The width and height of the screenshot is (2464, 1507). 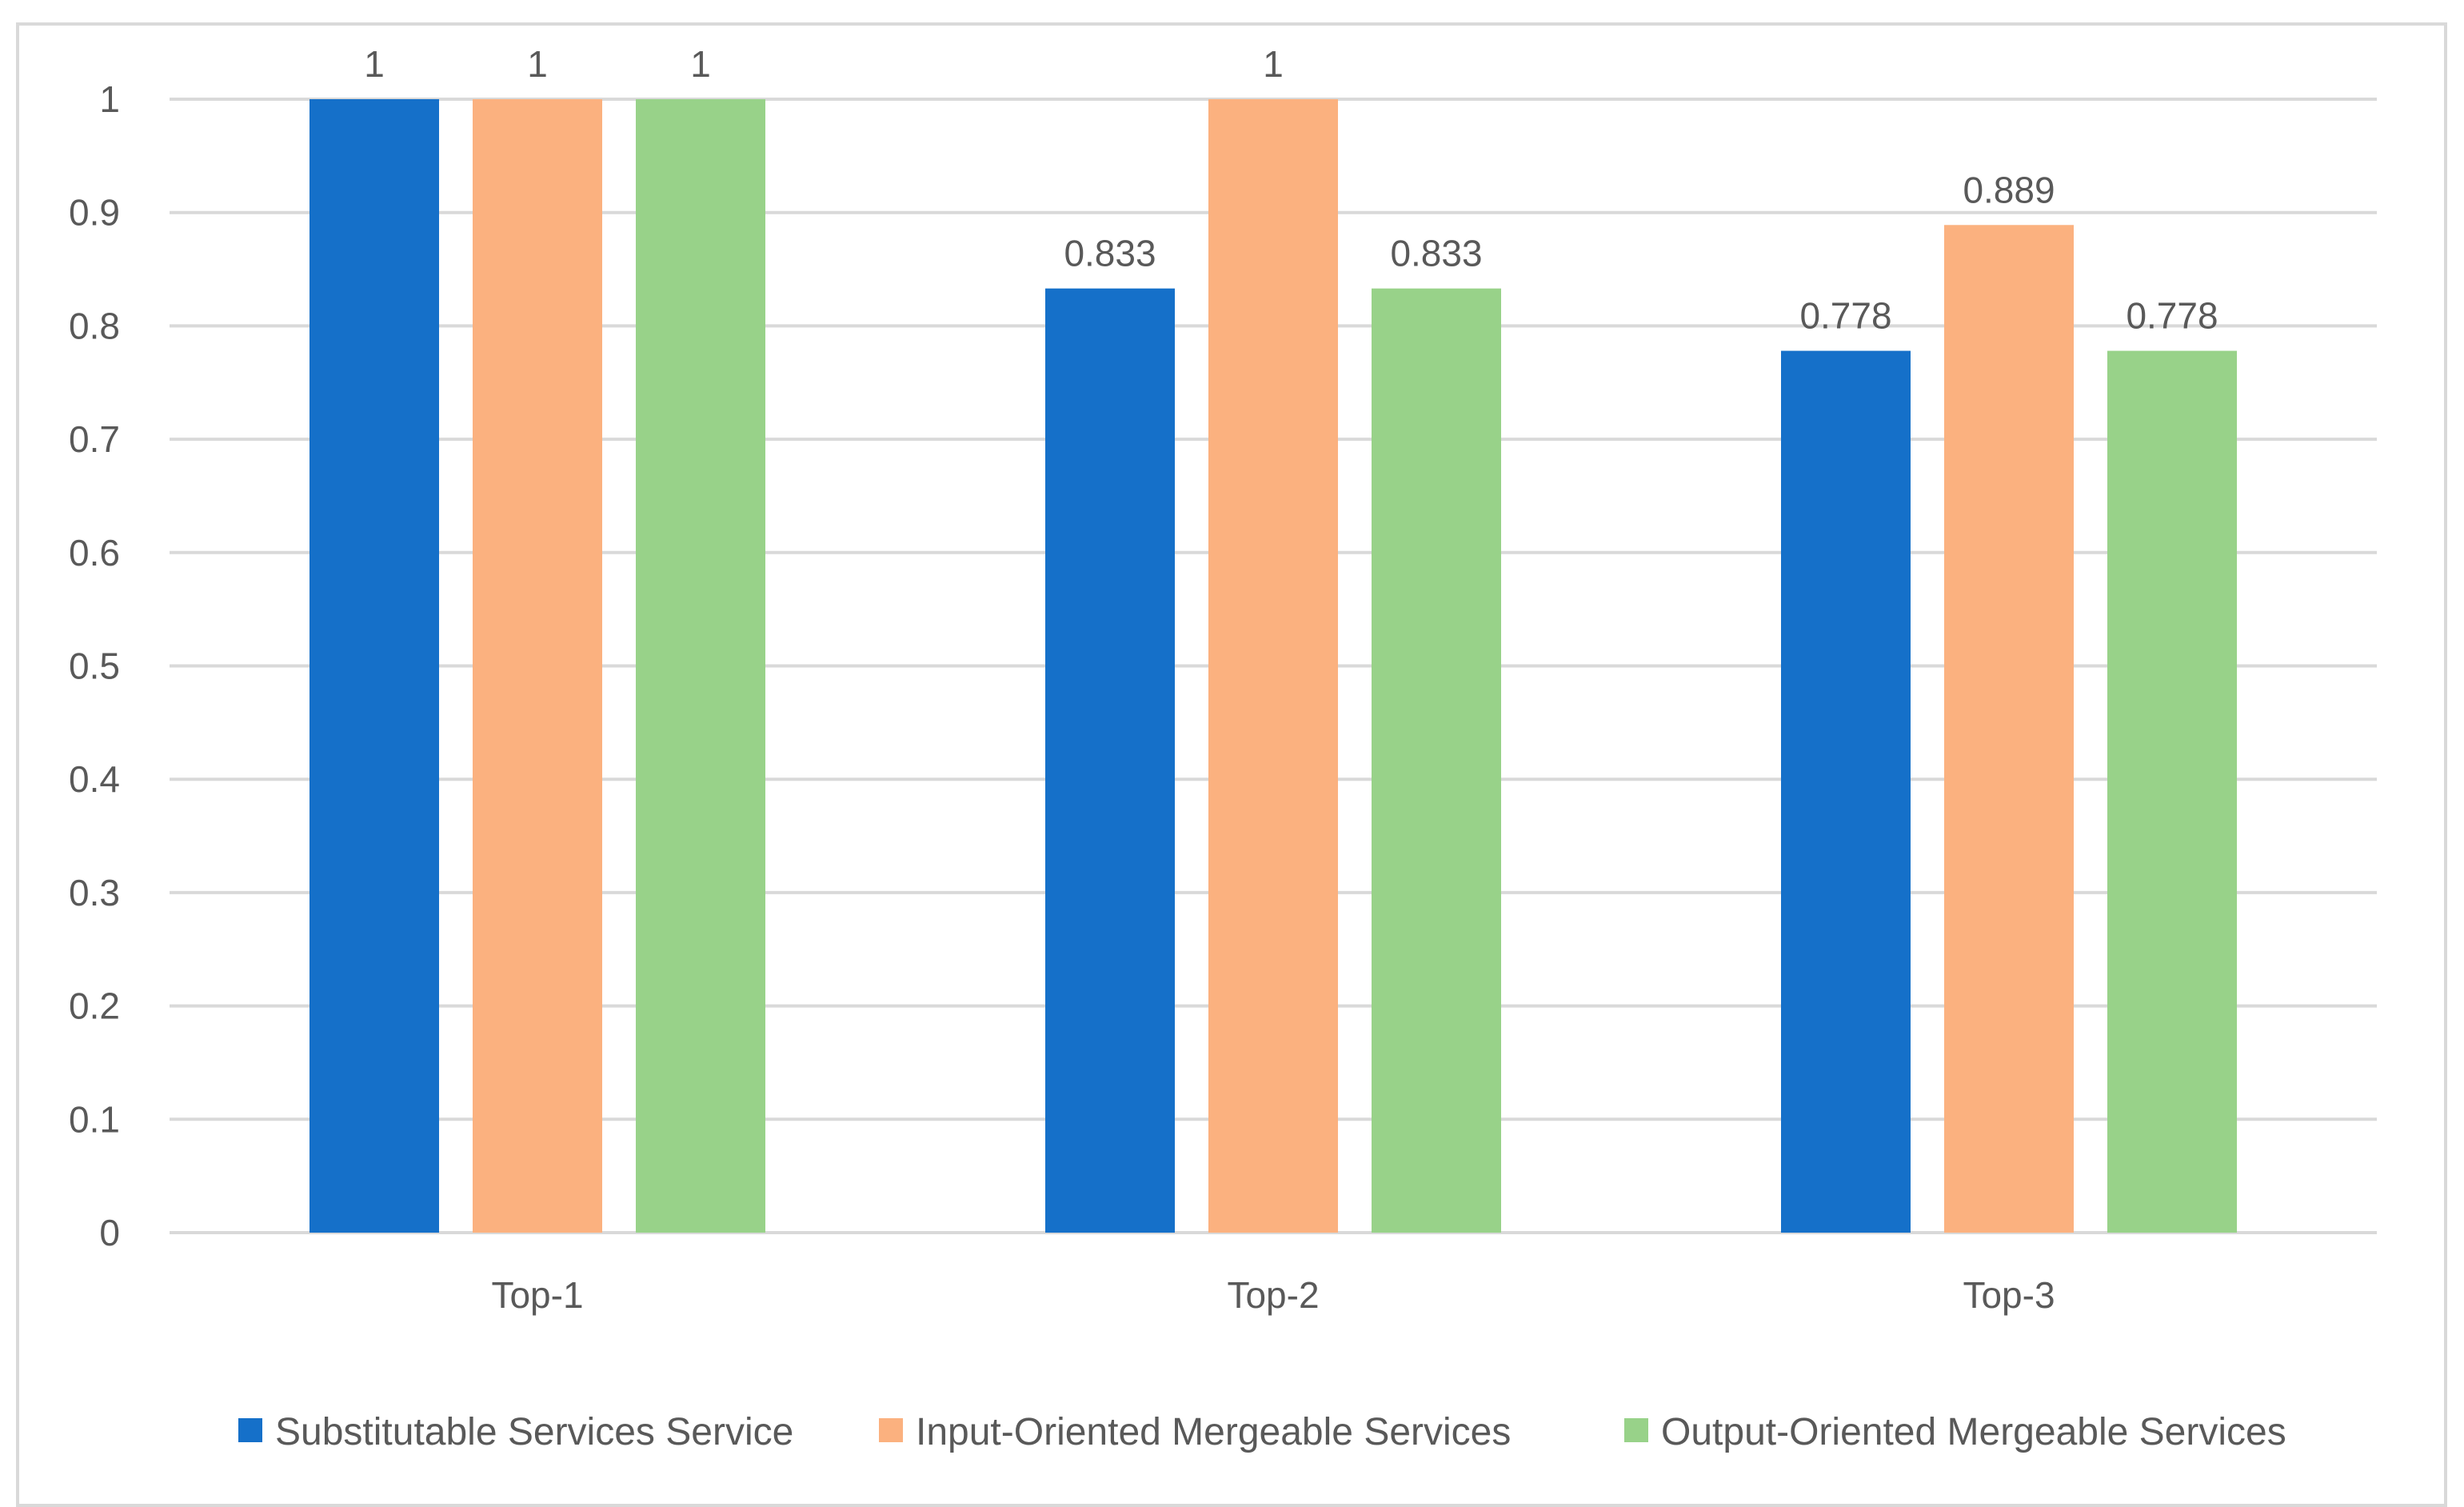 I want to click on x-axis: Top-1 Top-2 Top-3, so click(x=1273, y=1295).